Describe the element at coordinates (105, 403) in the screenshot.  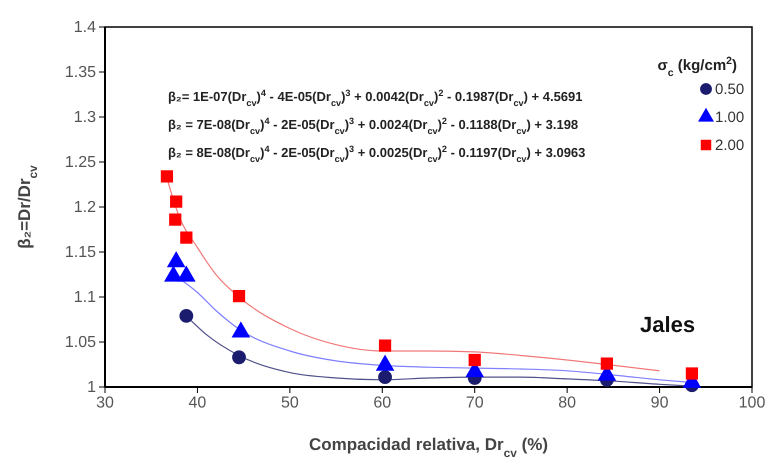
I see `x-tick-label: 30` at that location.